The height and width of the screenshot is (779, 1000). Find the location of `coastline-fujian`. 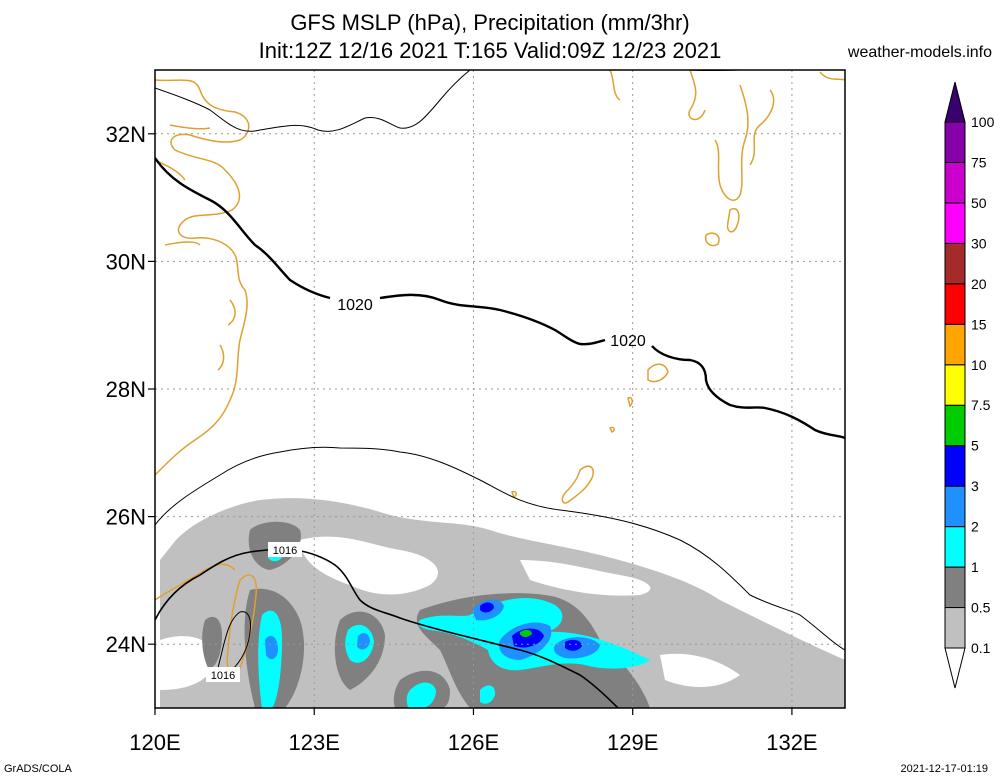

coastline-fujian is located at coordinates (195, 582).